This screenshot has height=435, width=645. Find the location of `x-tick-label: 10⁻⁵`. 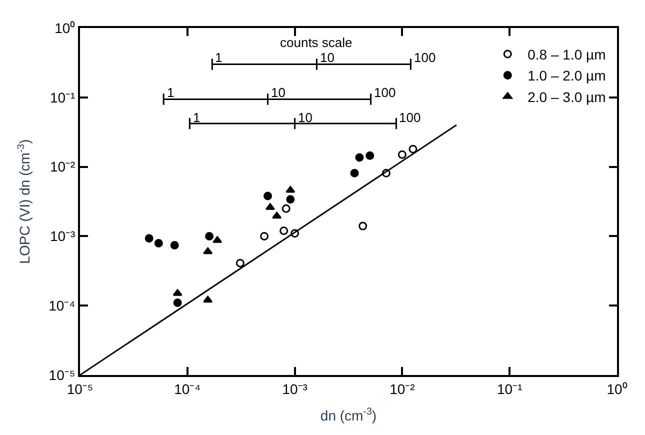

x-tick-label: 10⁻⁵ is located at coordinates (80, 388).